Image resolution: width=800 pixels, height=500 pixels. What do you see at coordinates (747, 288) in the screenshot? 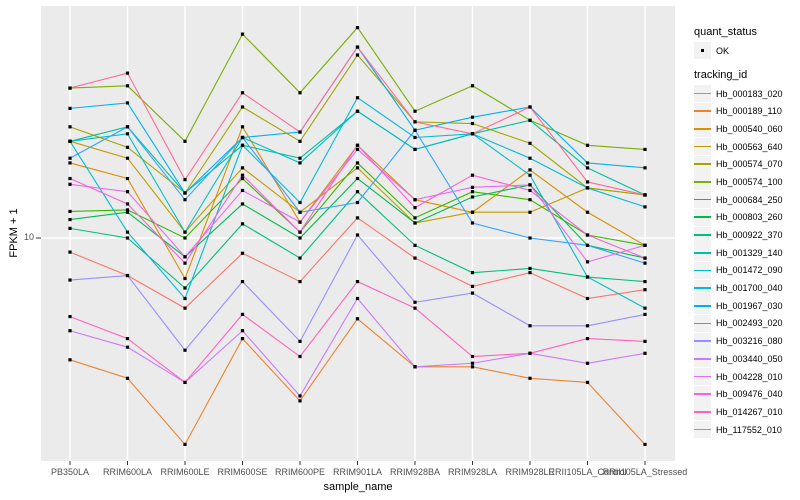
I see `legend-item-tracking: Hb_001700_040` at bounding box center [747, 288].